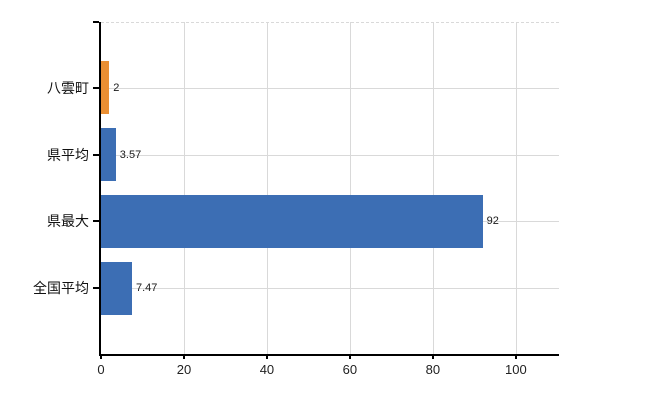 Image resolution: width=650 pixels, height=400 pixels. Describe the element at coordinates (101, 369) in the screenshot. I see `x-tick-label: 0` at that location.